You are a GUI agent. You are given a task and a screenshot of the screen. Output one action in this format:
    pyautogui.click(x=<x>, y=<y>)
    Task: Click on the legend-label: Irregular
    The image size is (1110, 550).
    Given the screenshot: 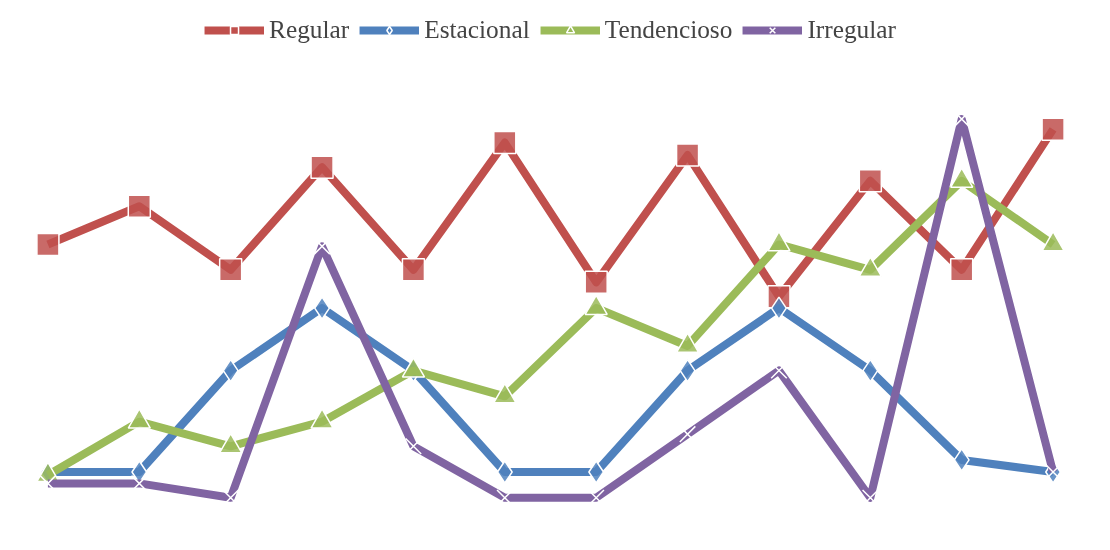 What is the action you would take?
    pyautogui.click(x=851, y=29)
    